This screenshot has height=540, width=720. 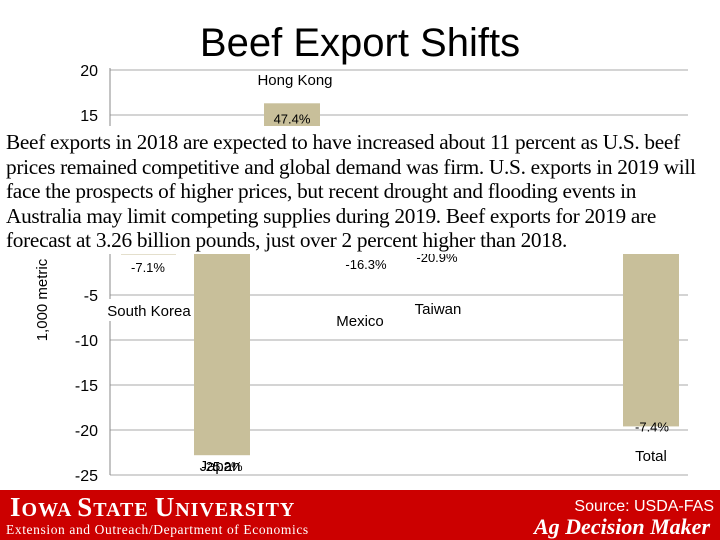 What do you see at coordinates (294, 80) in the screenshot?
I see `category-label: Hong Kong` at bounding box center [294, 80].